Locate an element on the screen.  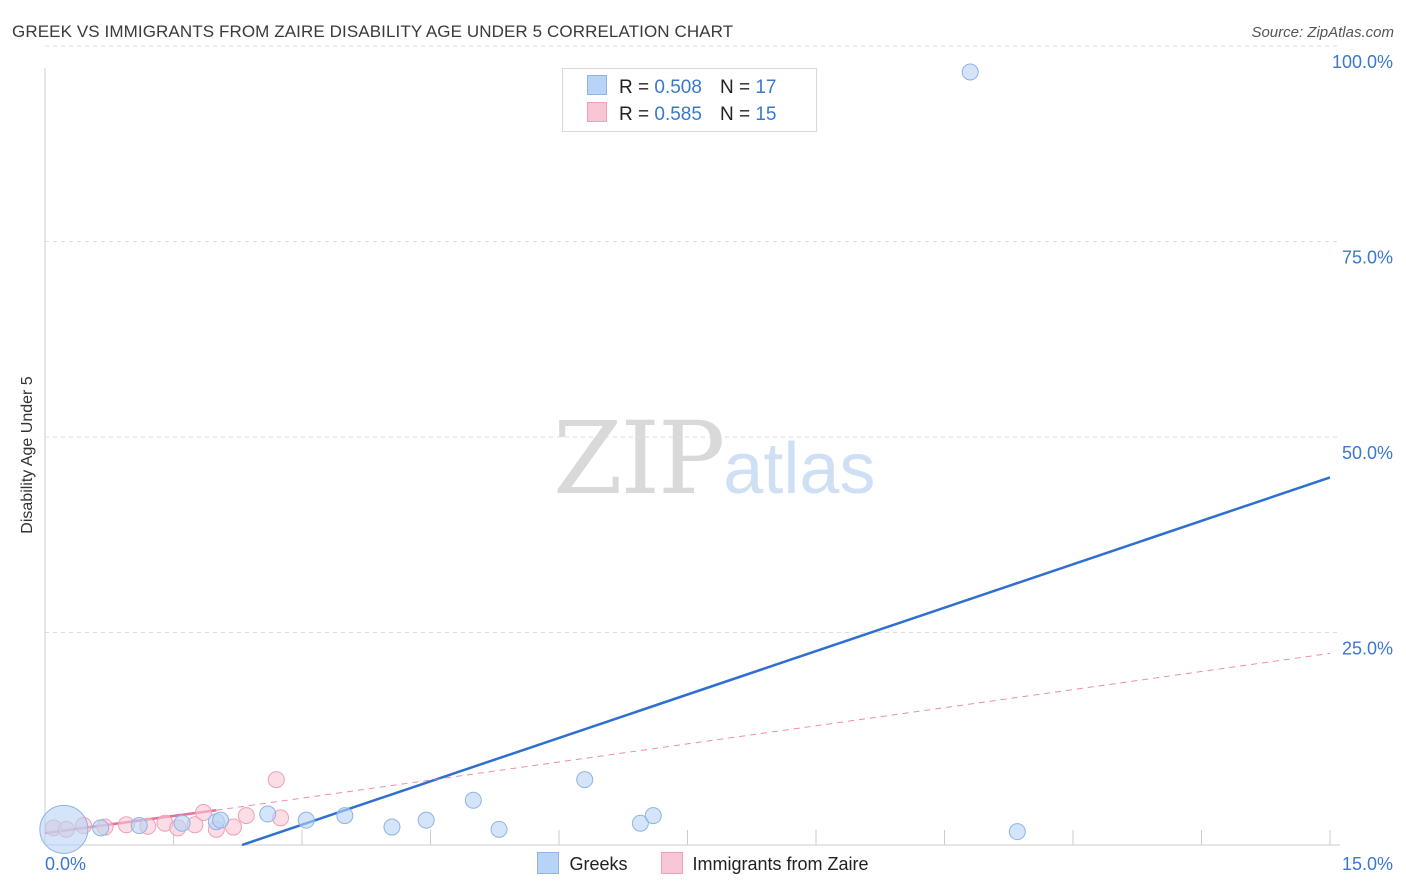
legend-row-zaire: R = 0.585 N = 15 is located at coordinates (681, 114).